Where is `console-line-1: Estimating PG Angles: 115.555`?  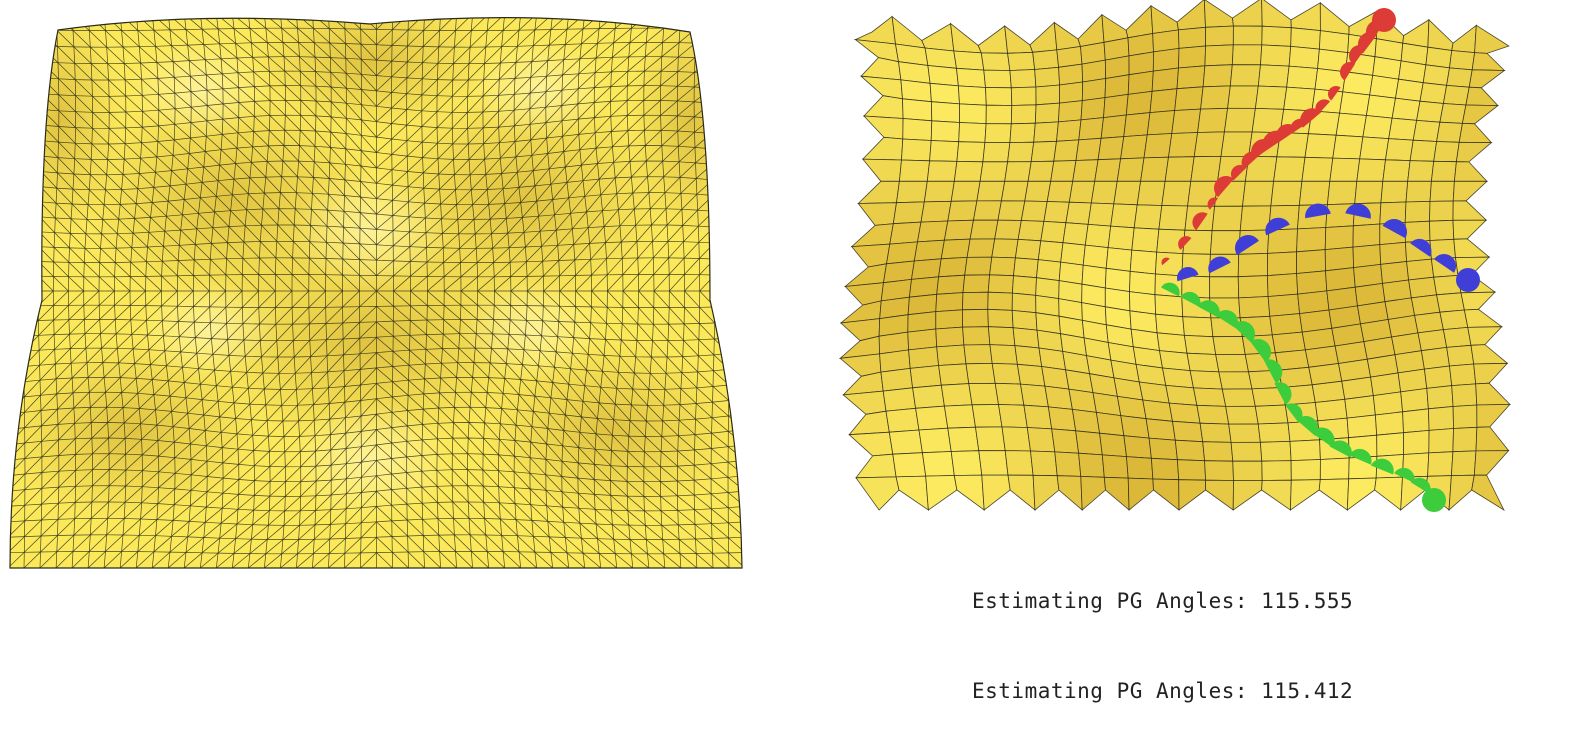 console-line-1: Estimating PG Angles: 115.555 is located at coordinates (1163, 601).